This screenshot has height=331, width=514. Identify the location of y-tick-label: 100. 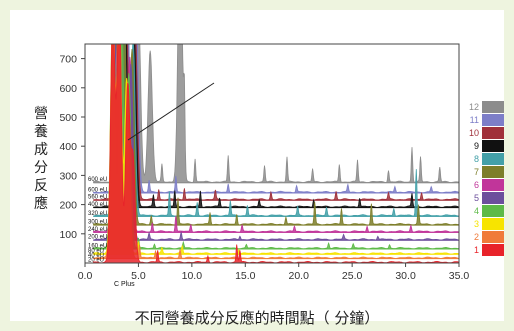
(68, 235).